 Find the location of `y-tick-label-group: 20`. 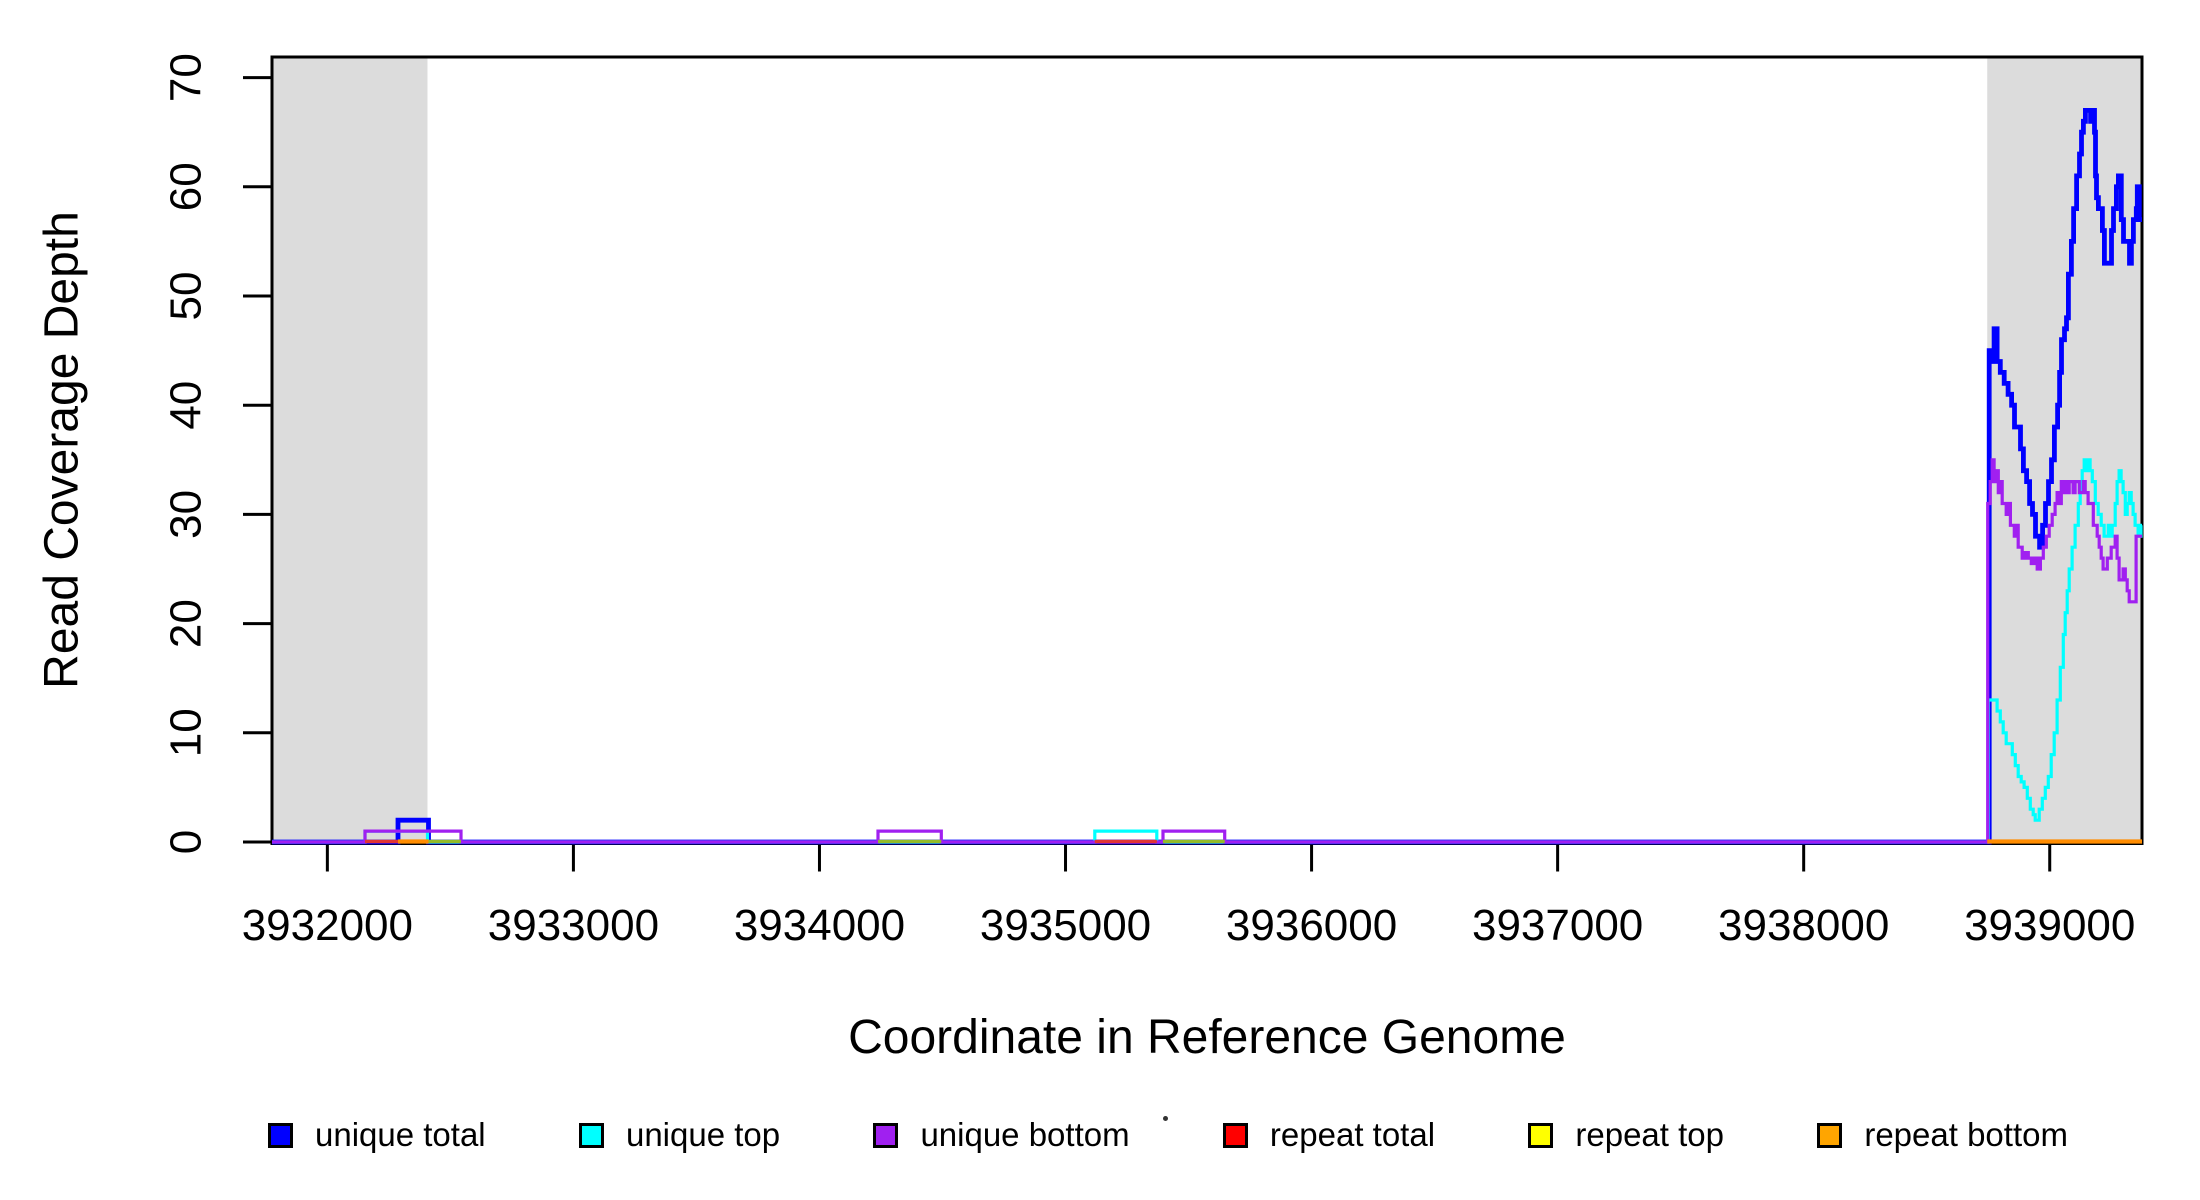

y-tick-label-group: 20 is located at coordinates (185, 623).